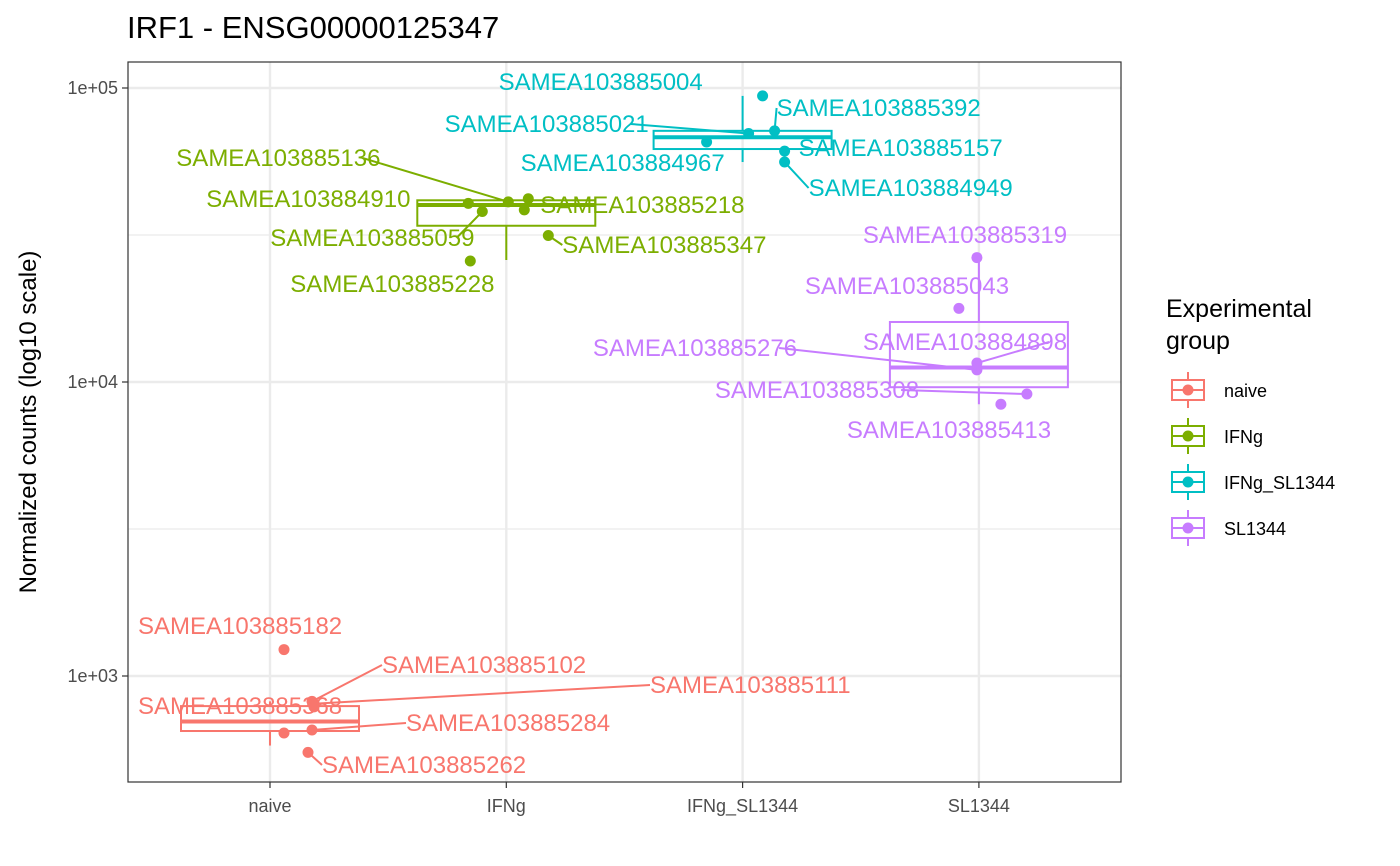 This screenshot has height=866, width=1400. I want to click on point-label: SAMEA103885308, so click(817, 390).